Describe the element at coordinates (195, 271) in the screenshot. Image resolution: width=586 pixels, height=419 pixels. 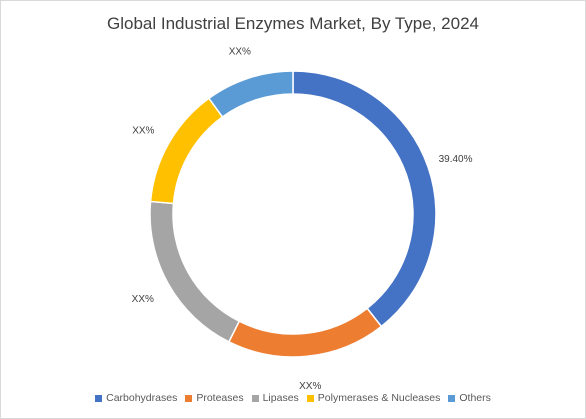
I see `donut-slice-lipases` at that location.